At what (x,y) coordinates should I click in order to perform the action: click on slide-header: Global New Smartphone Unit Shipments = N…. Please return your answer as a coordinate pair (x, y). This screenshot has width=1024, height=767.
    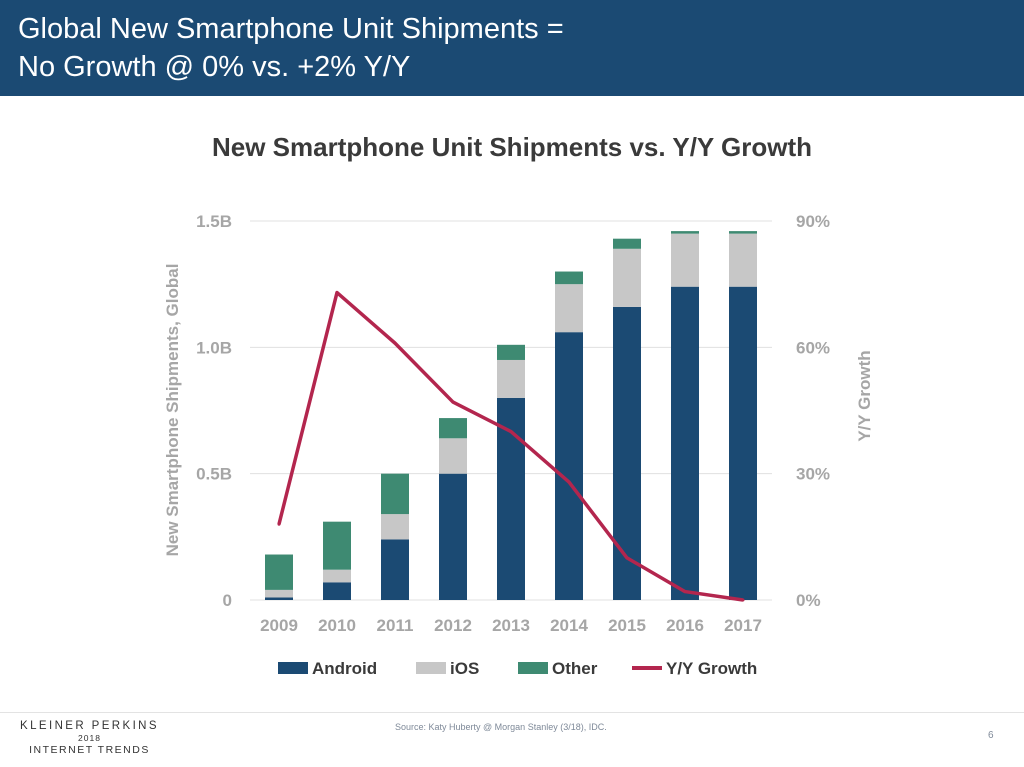
    Looking at the image, I should click on (512, 48).